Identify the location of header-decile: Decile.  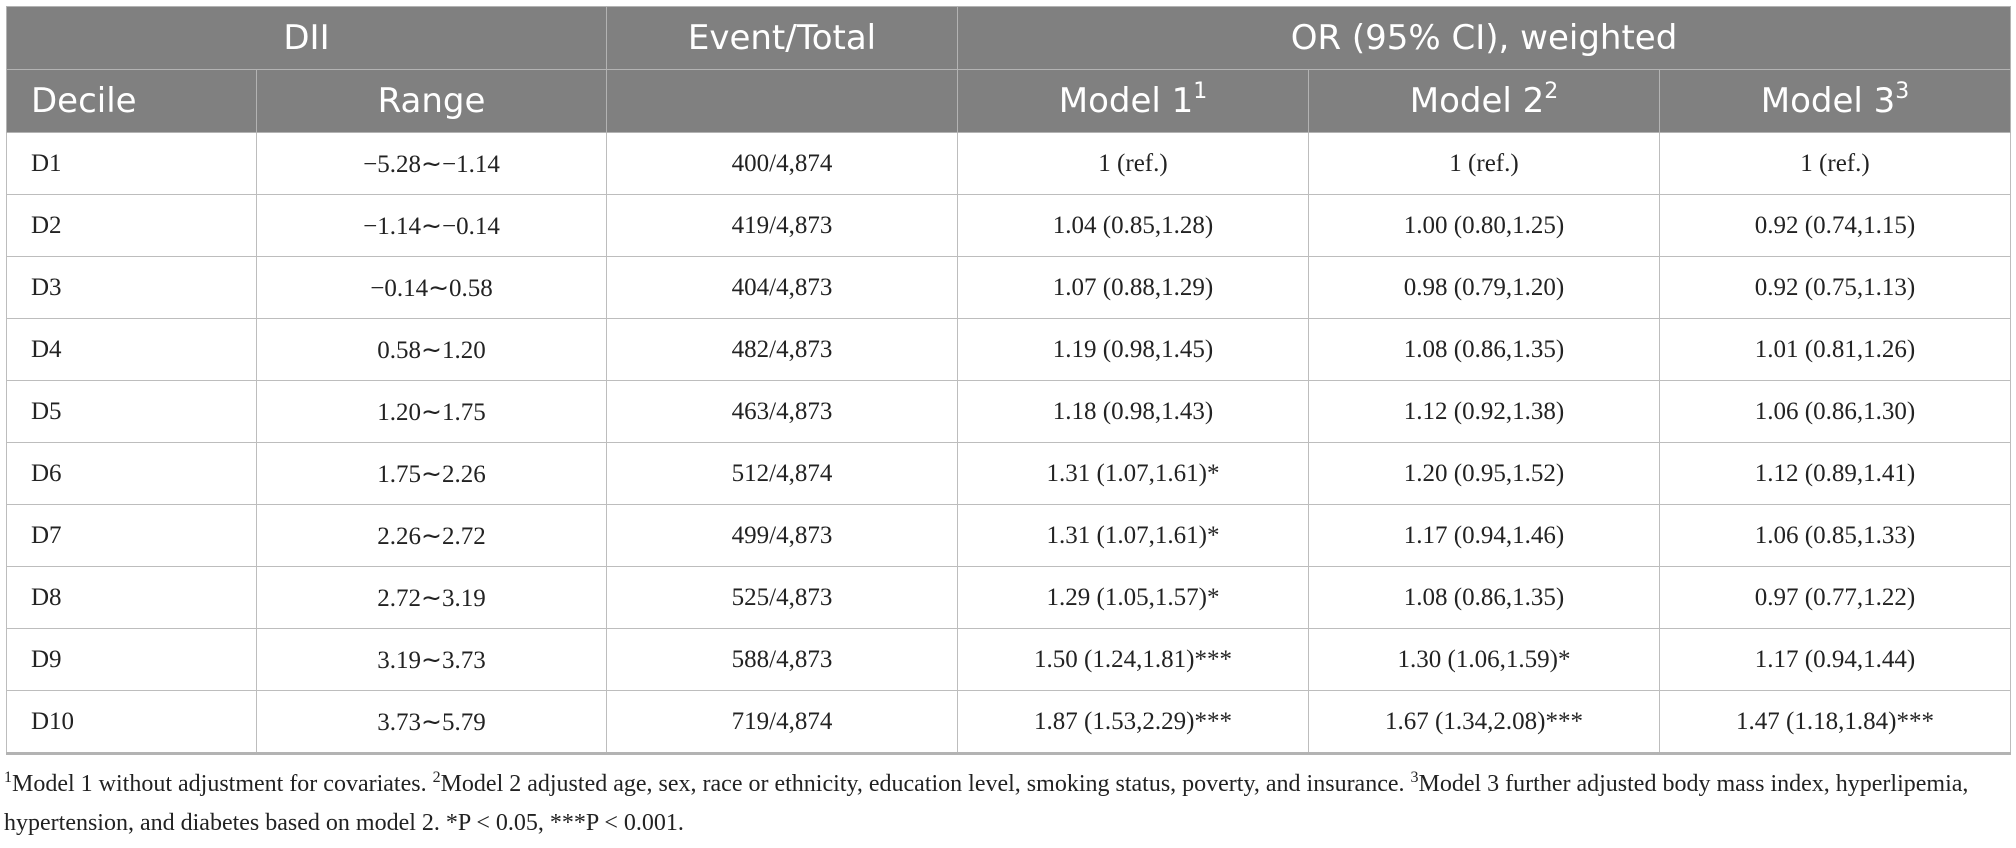
(131, 101).